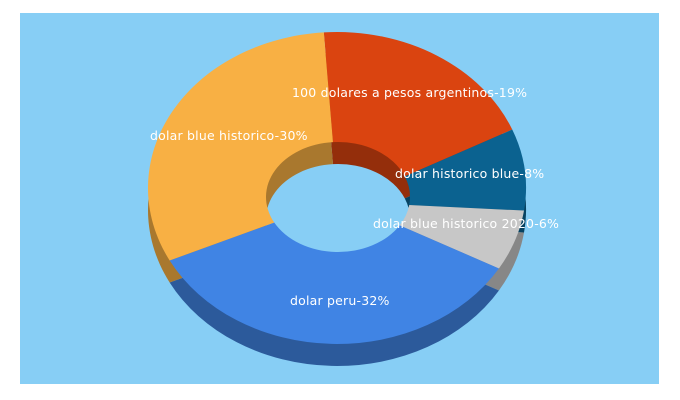  What do you see at coordinates (466, 223) in the screenshot?
I see `slice-label: dolar blue historico 2020-6%` at bounding box center [466, 223].